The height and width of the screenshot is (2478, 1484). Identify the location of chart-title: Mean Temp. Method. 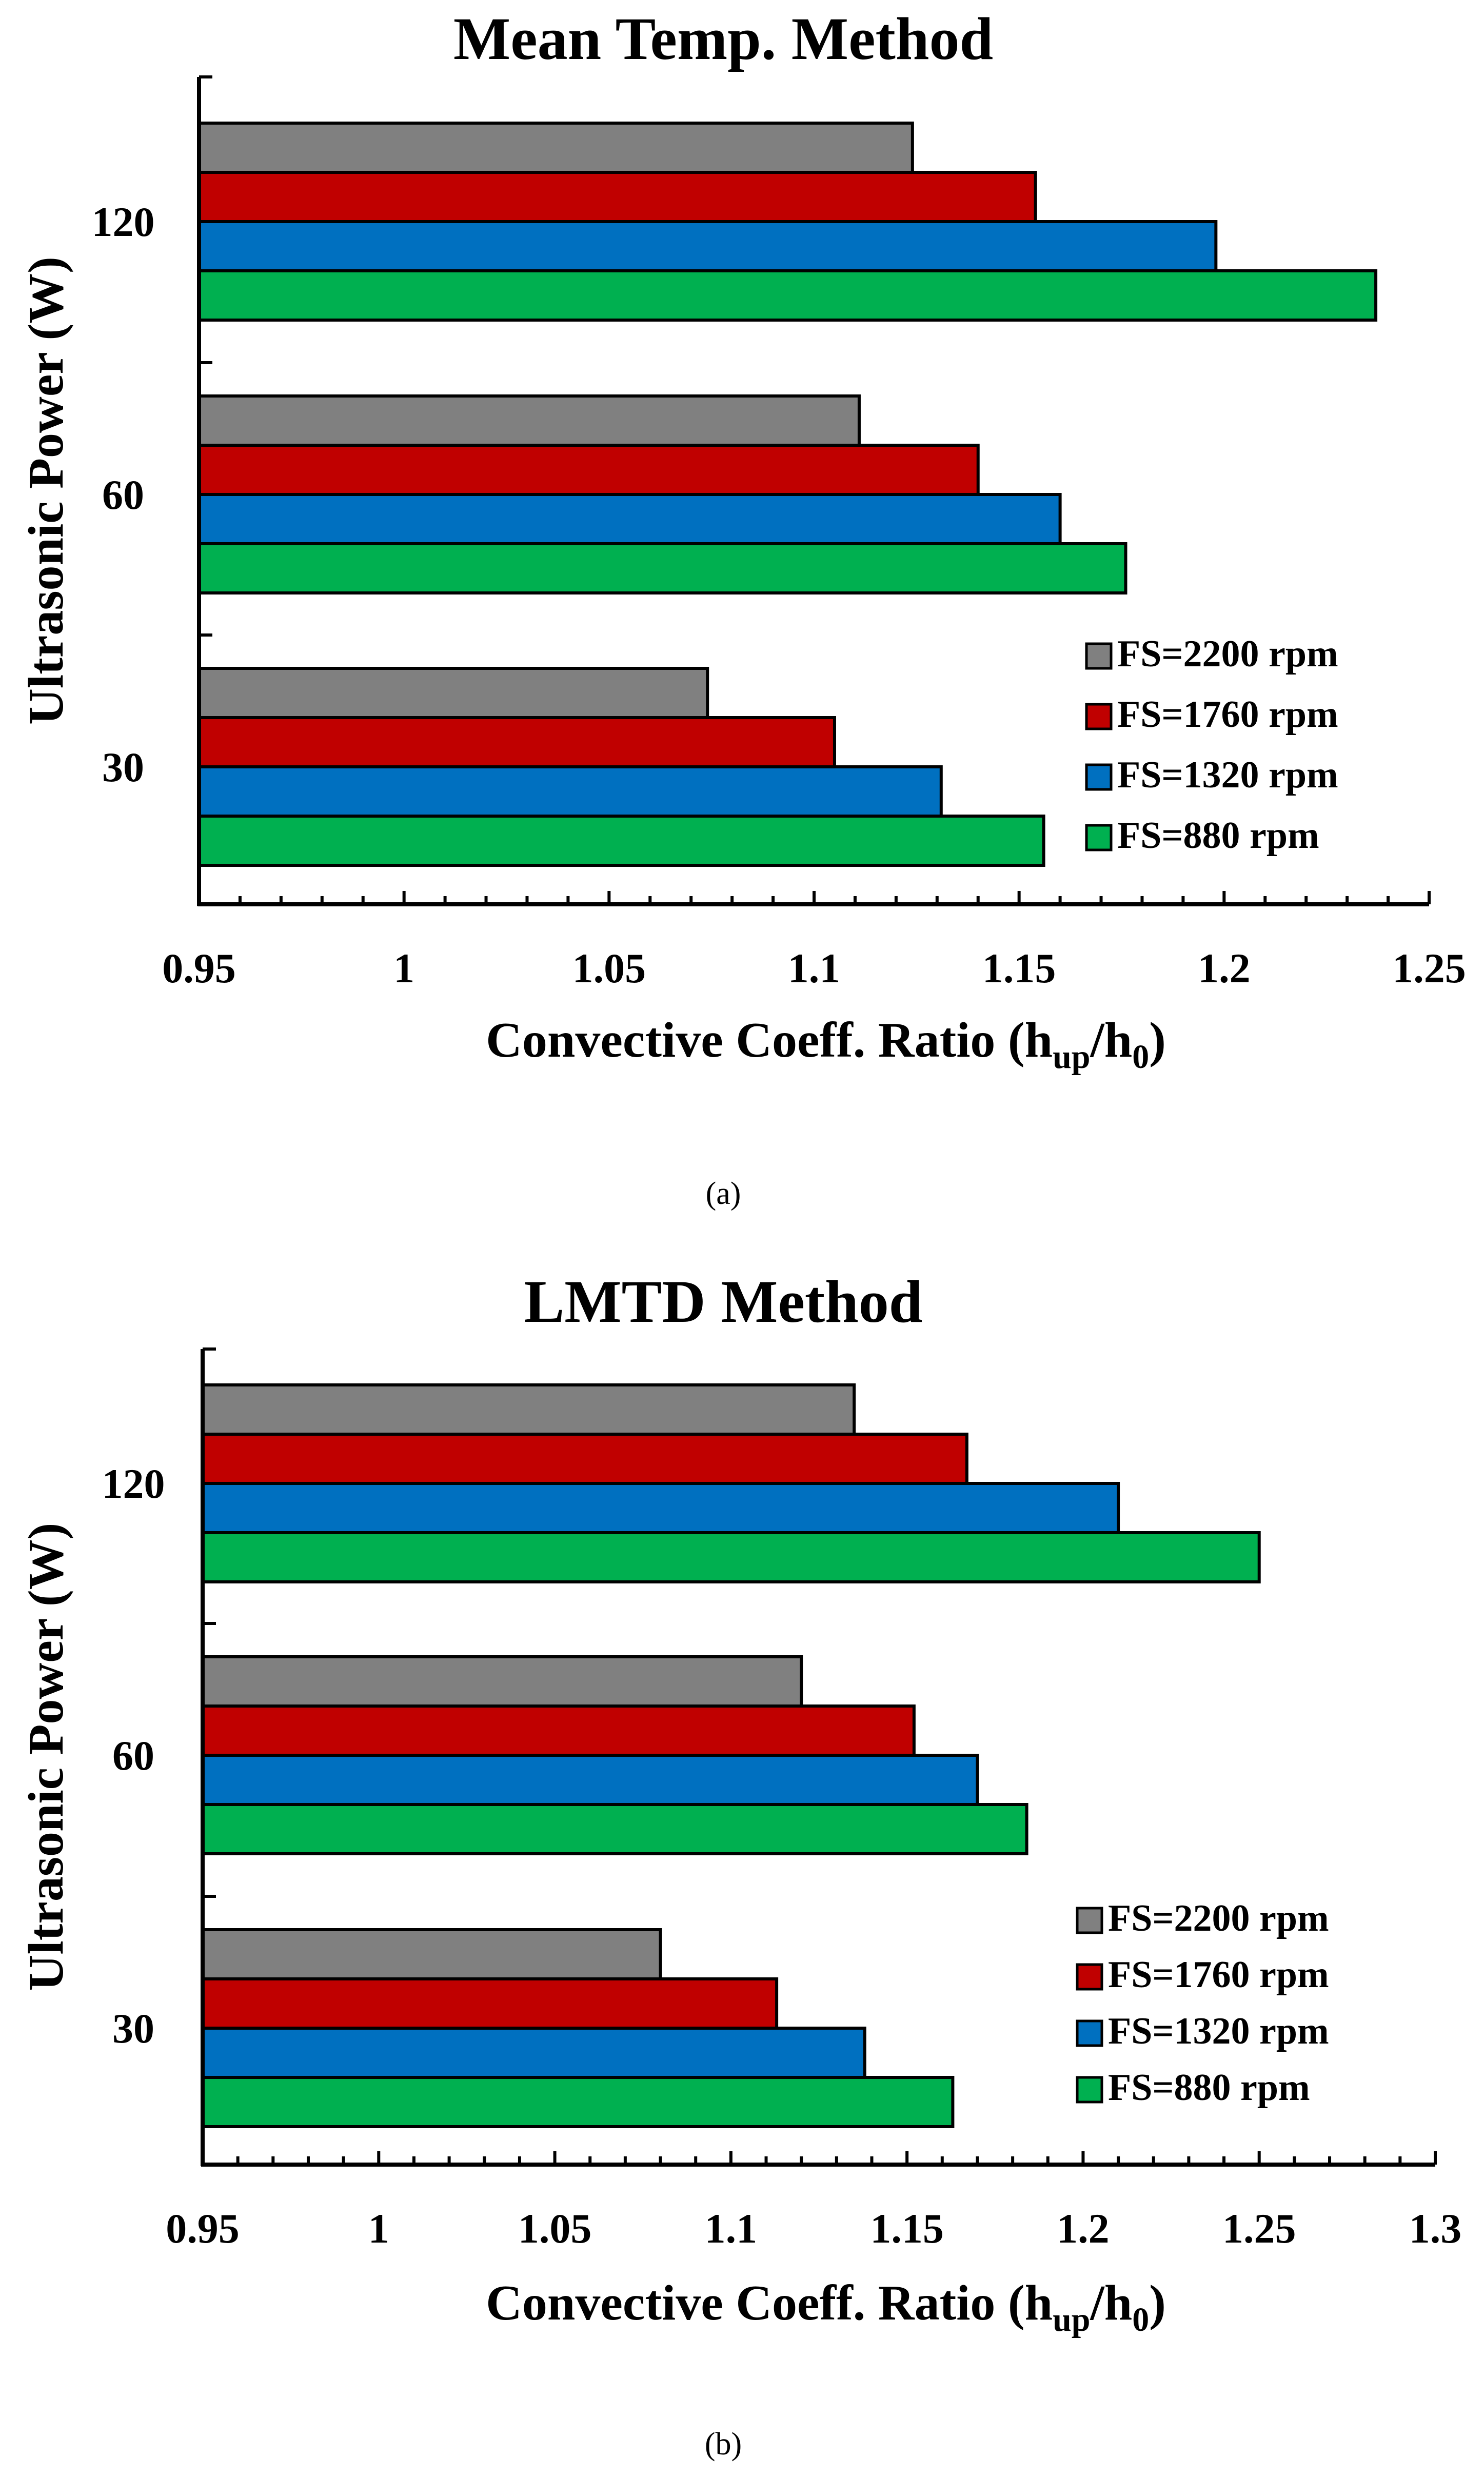
(723, 38).